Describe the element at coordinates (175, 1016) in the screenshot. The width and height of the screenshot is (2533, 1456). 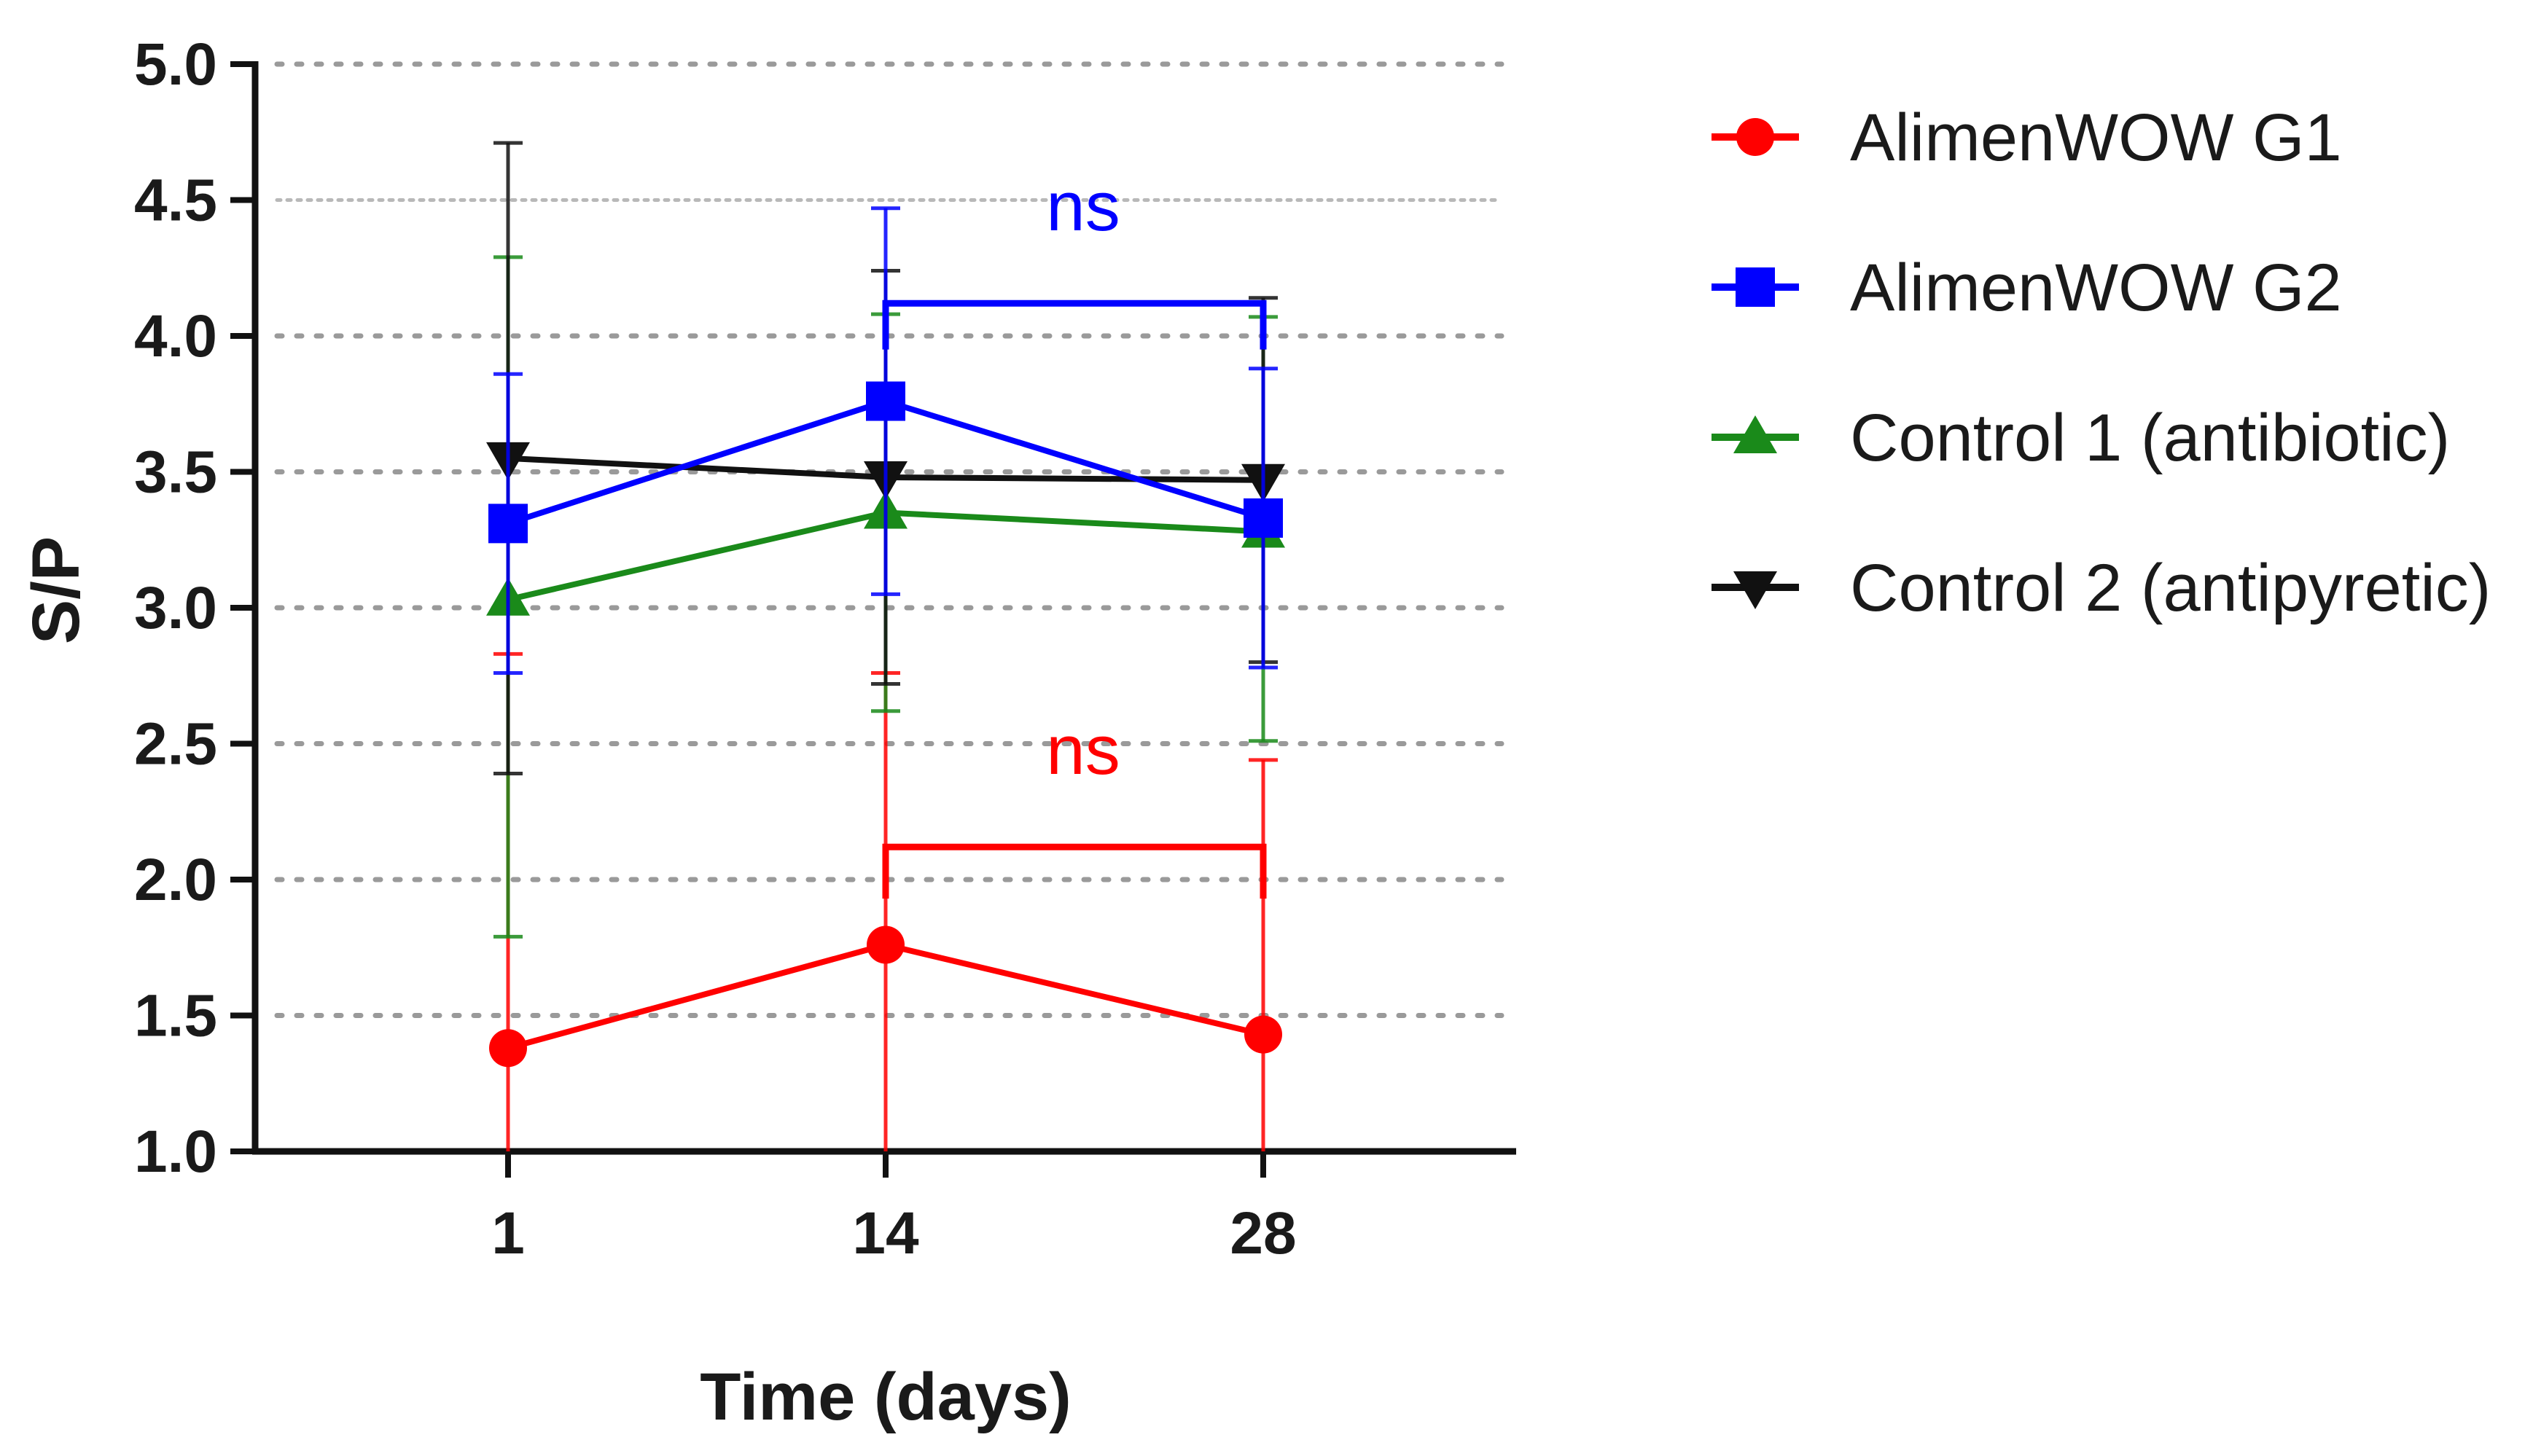
I see `y-tick-label-1: 1.5` at that location.